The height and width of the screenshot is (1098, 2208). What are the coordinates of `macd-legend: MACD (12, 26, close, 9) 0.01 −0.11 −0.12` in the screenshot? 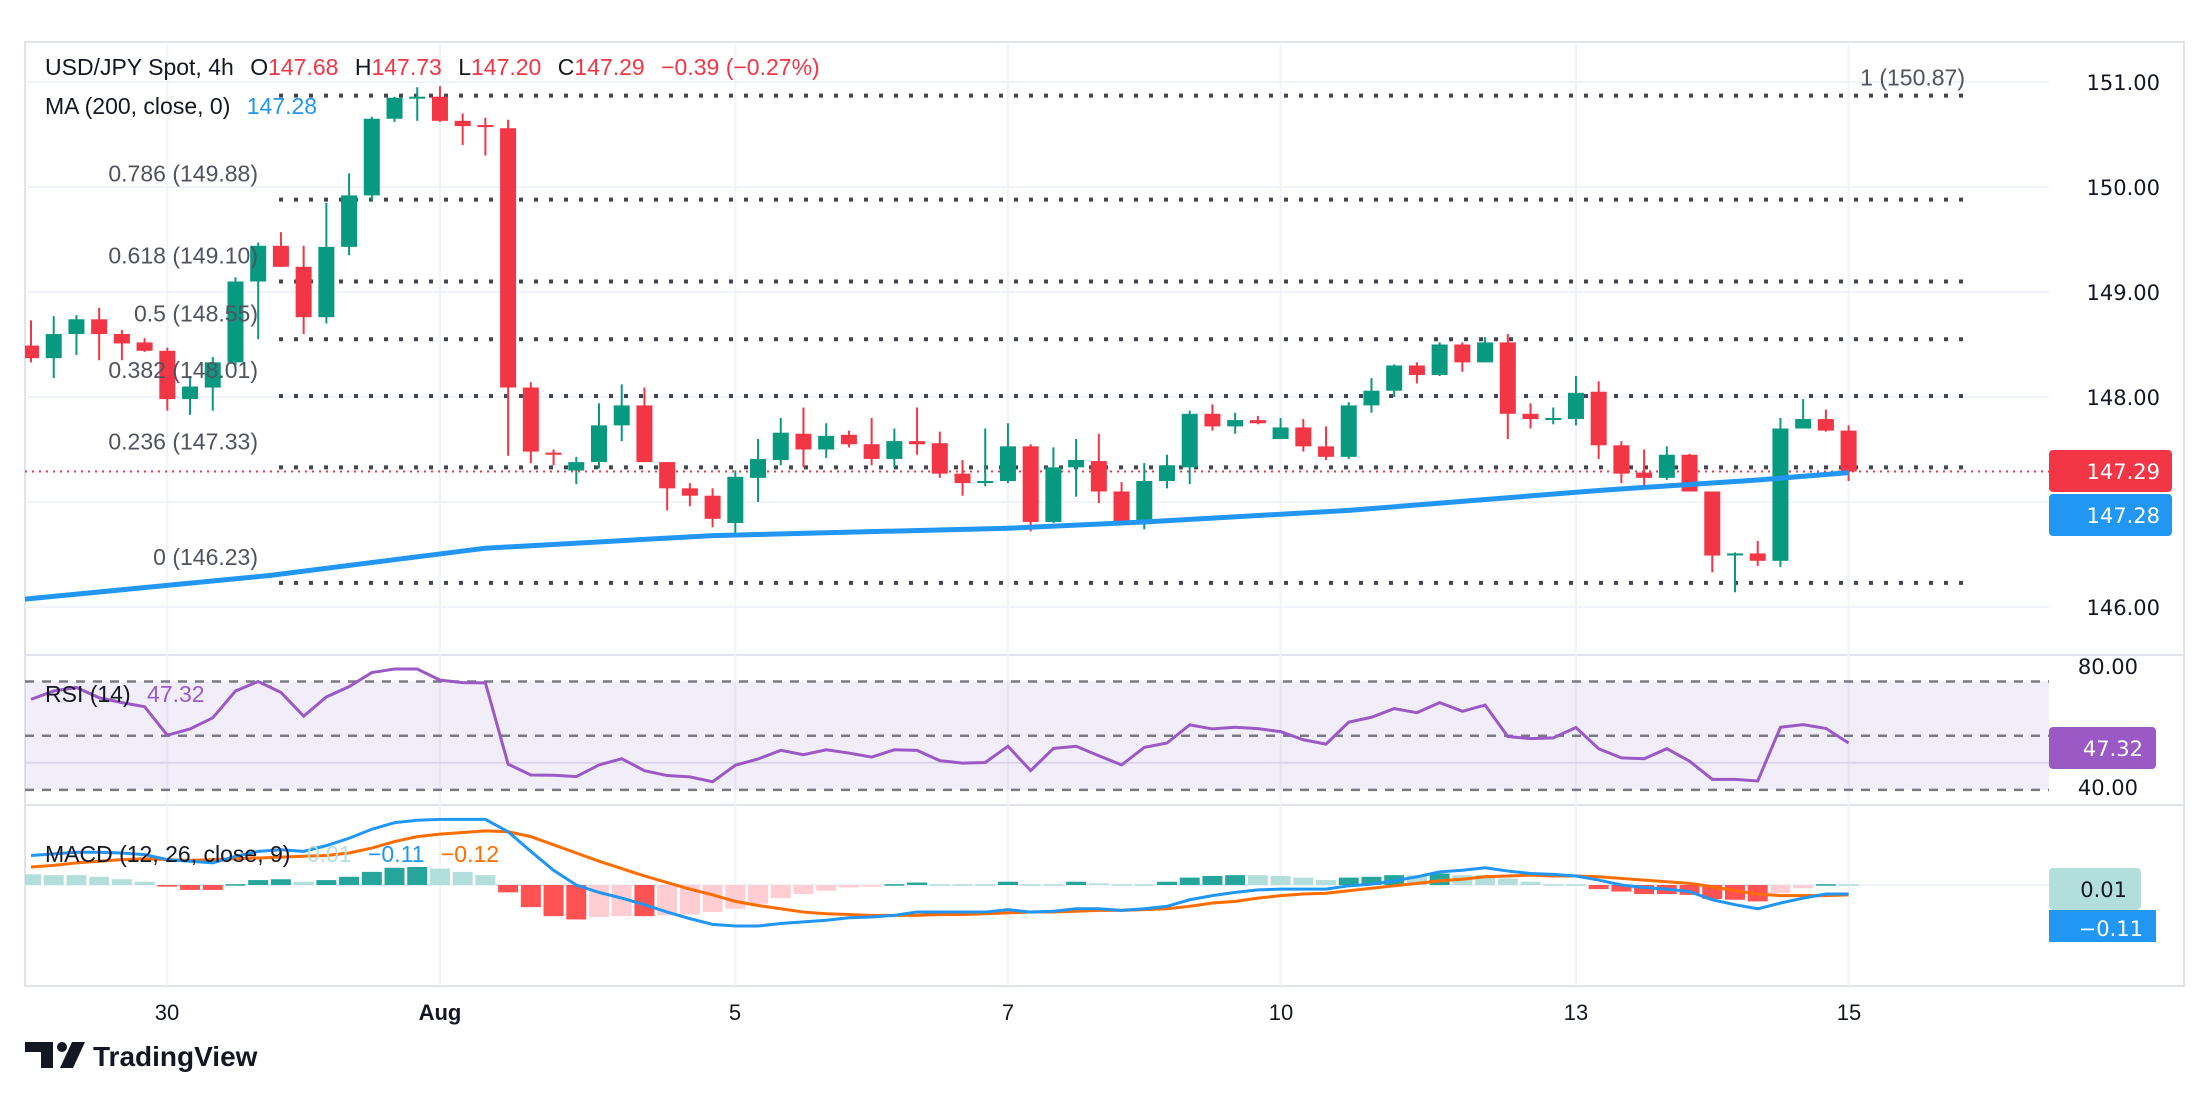 It's located at (272, 854).